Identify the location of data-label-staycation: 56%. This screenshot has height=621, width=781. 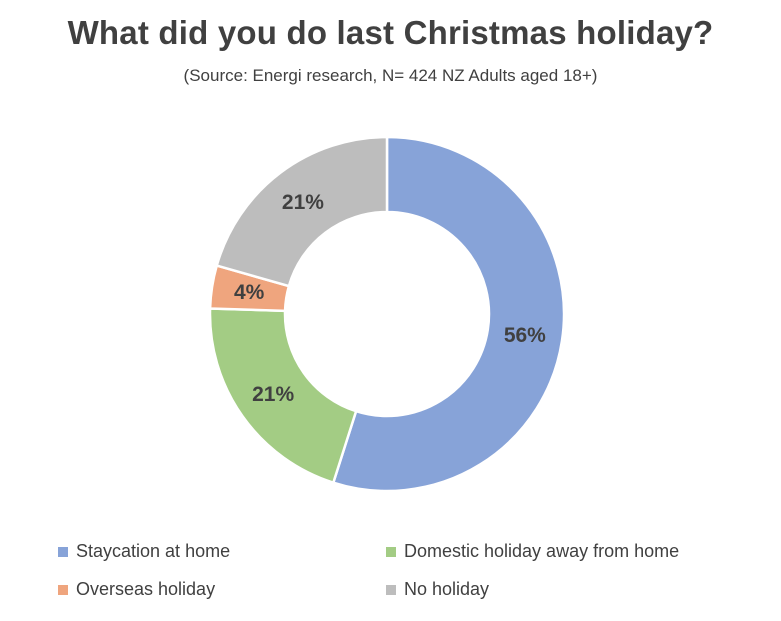
(525, 335).